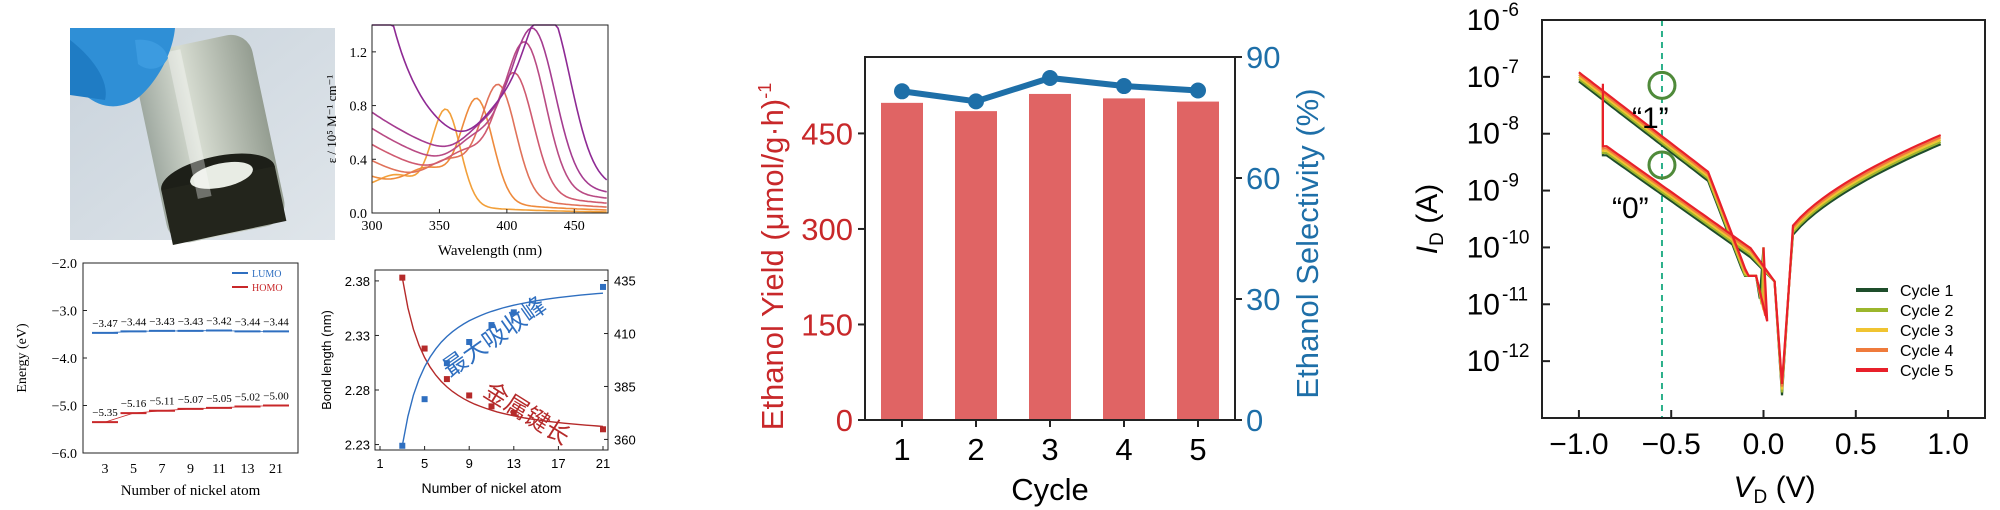 Image resolution: width=2000 pixels, height=510 pixels. Describe the element at coordinates (1650, 118) in the screenshot. I see `state-label-1: “1”` at that location.